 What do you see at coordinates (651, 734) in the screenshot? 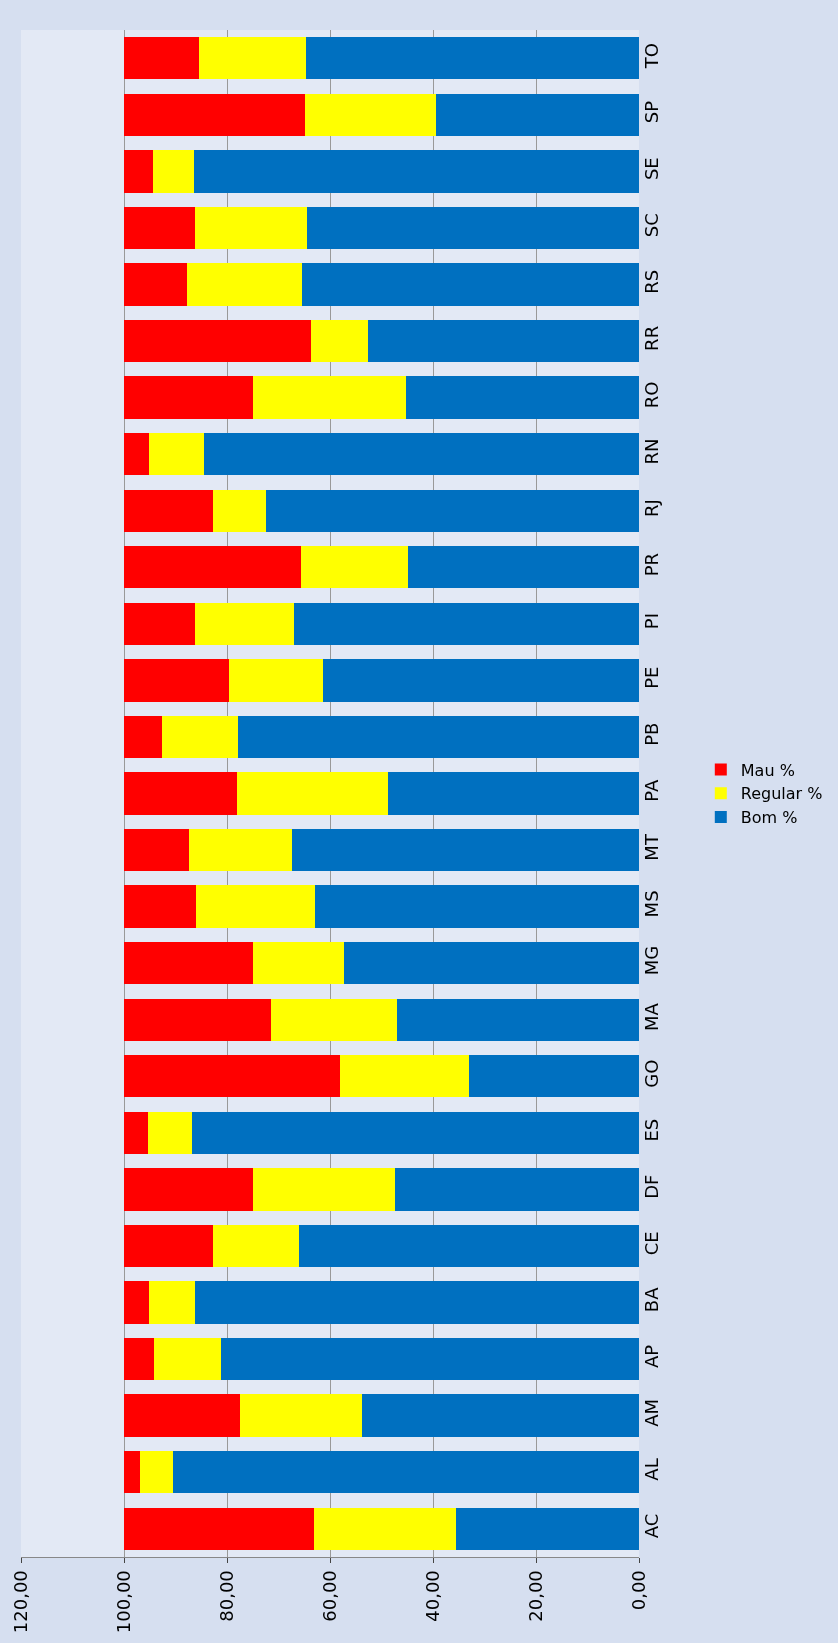
I see `y-tick-label: PB` at bounding box center [651, 734].